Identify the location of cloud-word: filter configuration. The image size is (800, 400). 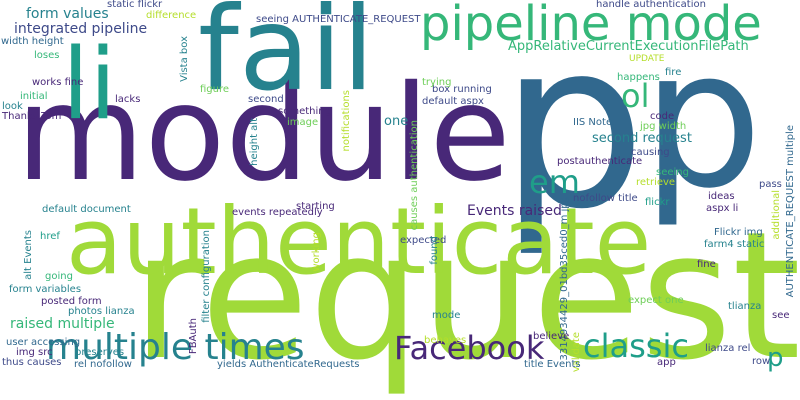
(206, 276).